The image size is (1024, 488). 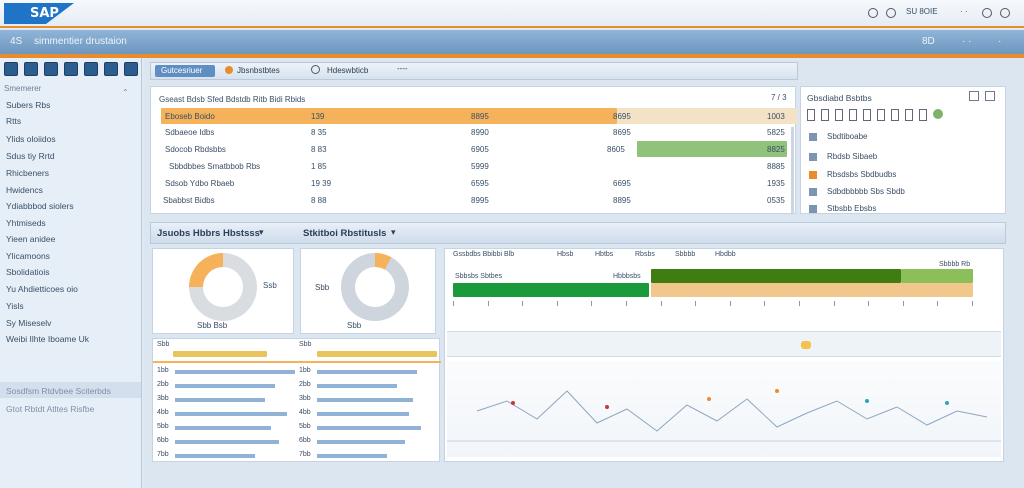 What do you see at coordinates (776, 276) in the screenshot?
I see `gantt-bar-darkgreen` at bounding box center [776, 276].